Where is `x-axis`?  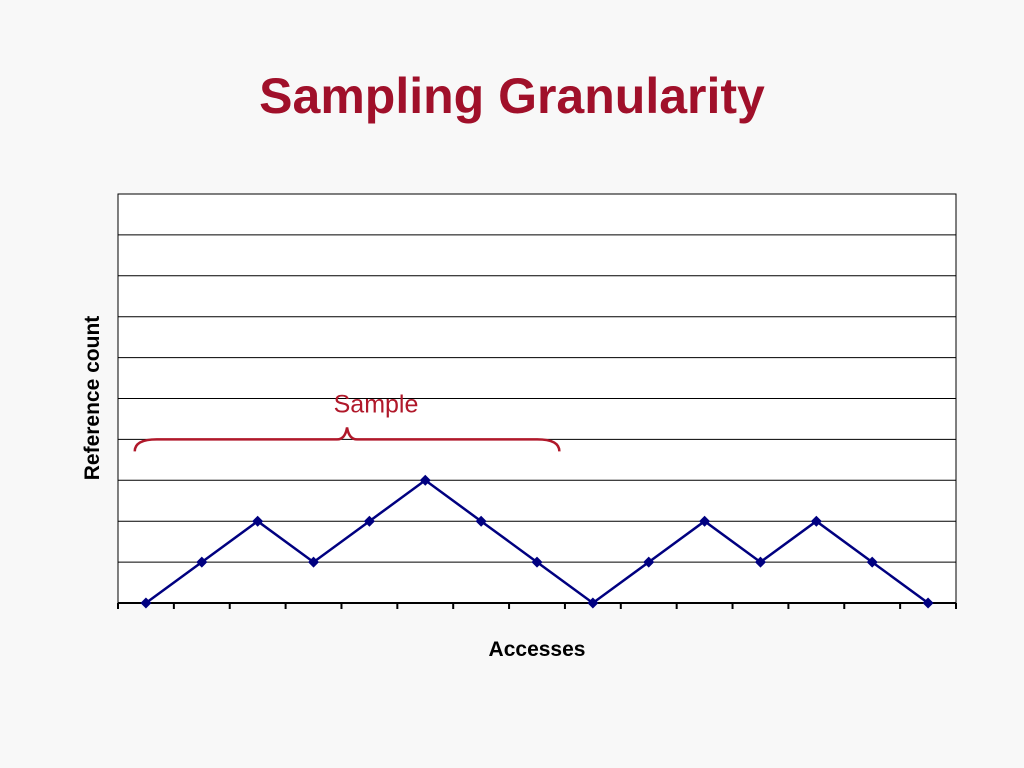
x-axis is located at coordinates (537, 605).